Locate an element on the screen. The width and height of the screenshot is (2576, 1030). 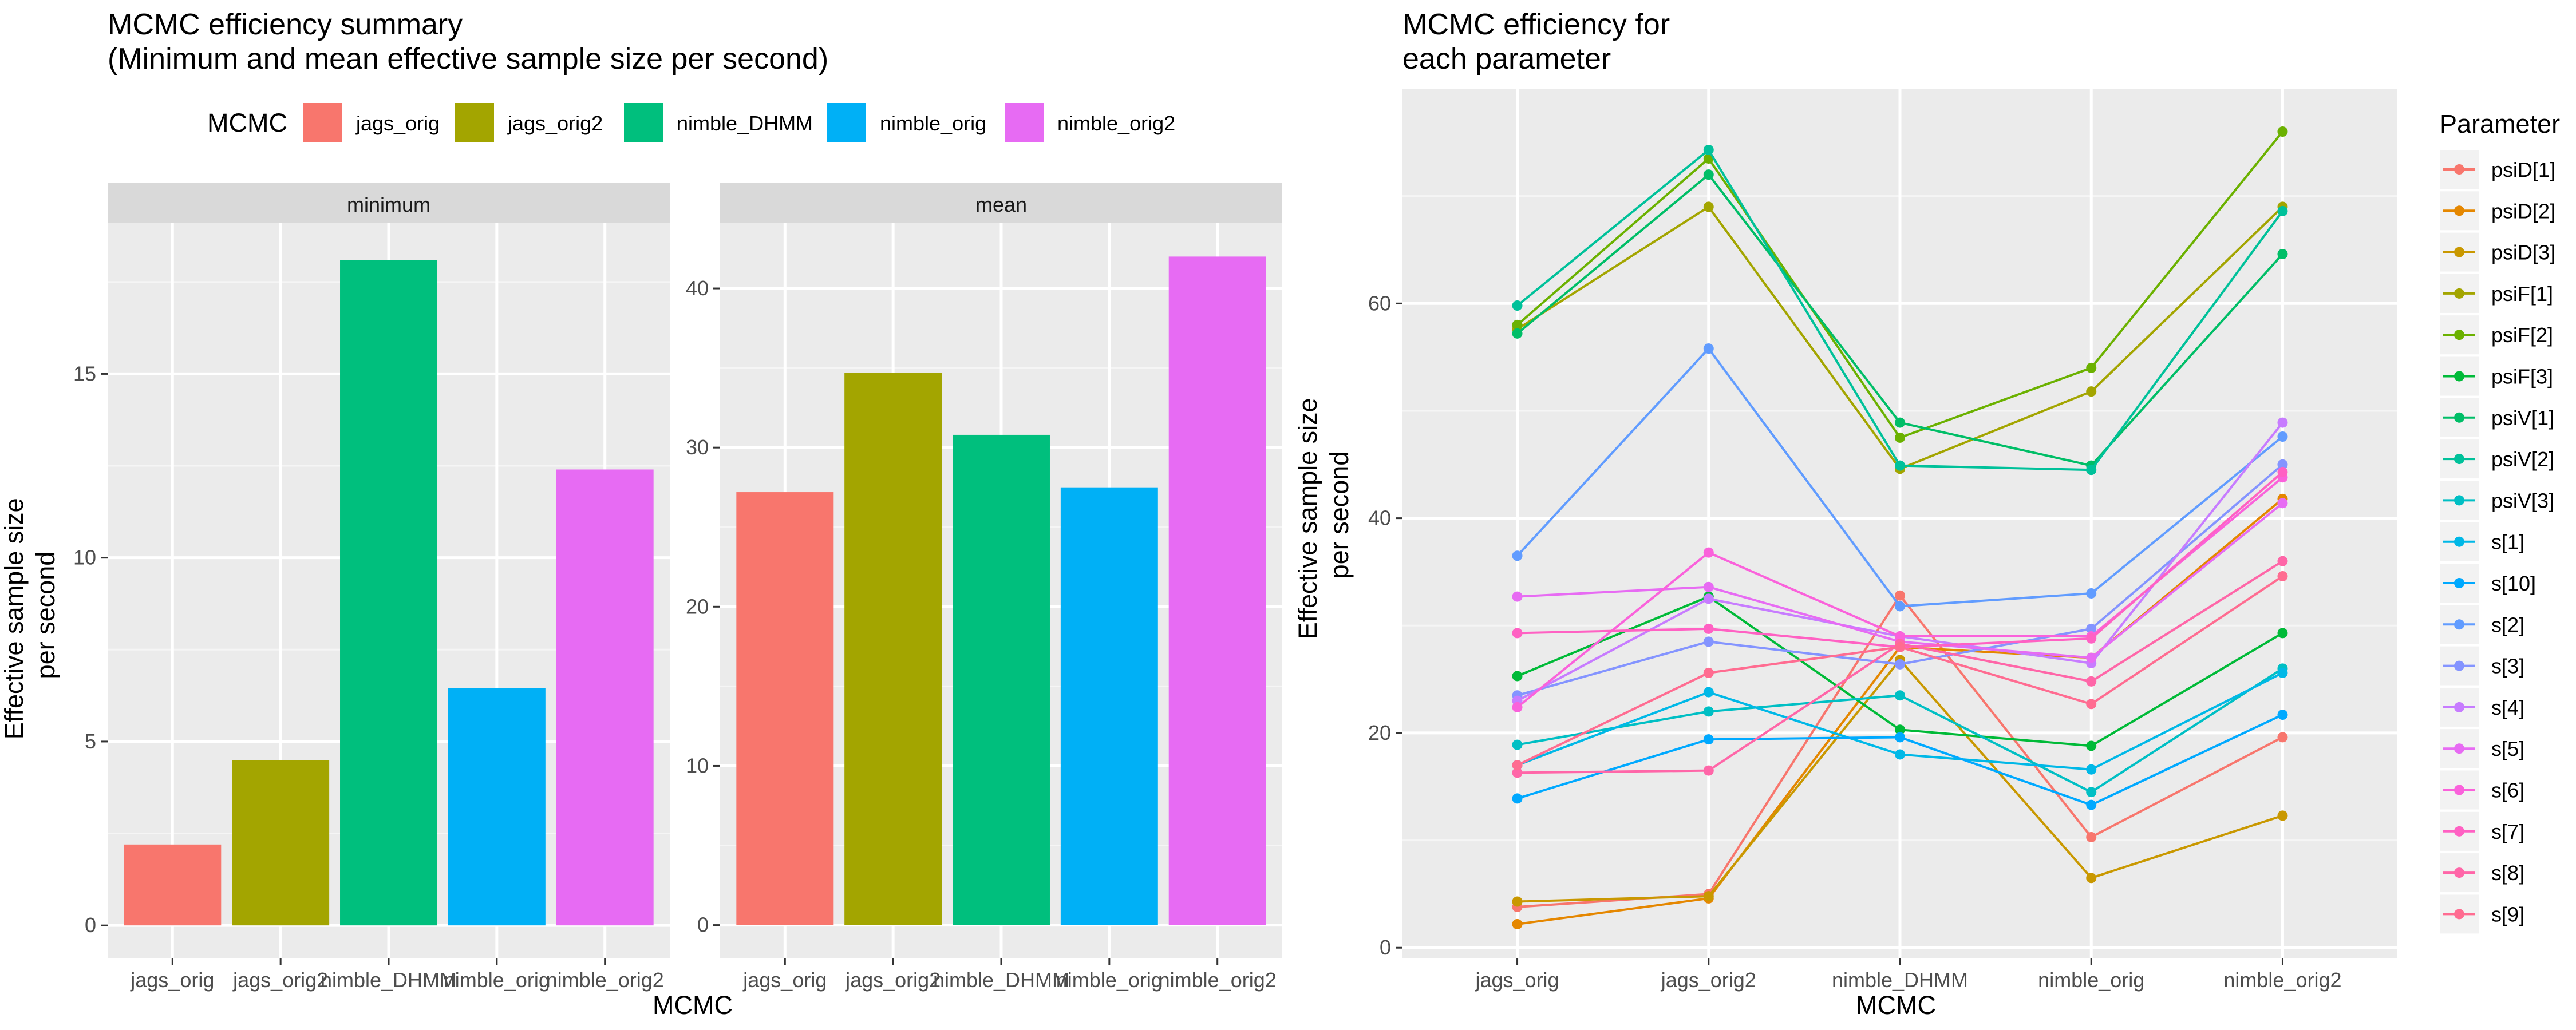
parameter-legend-psif-3-key-point is located at coordinates (2459, 376).